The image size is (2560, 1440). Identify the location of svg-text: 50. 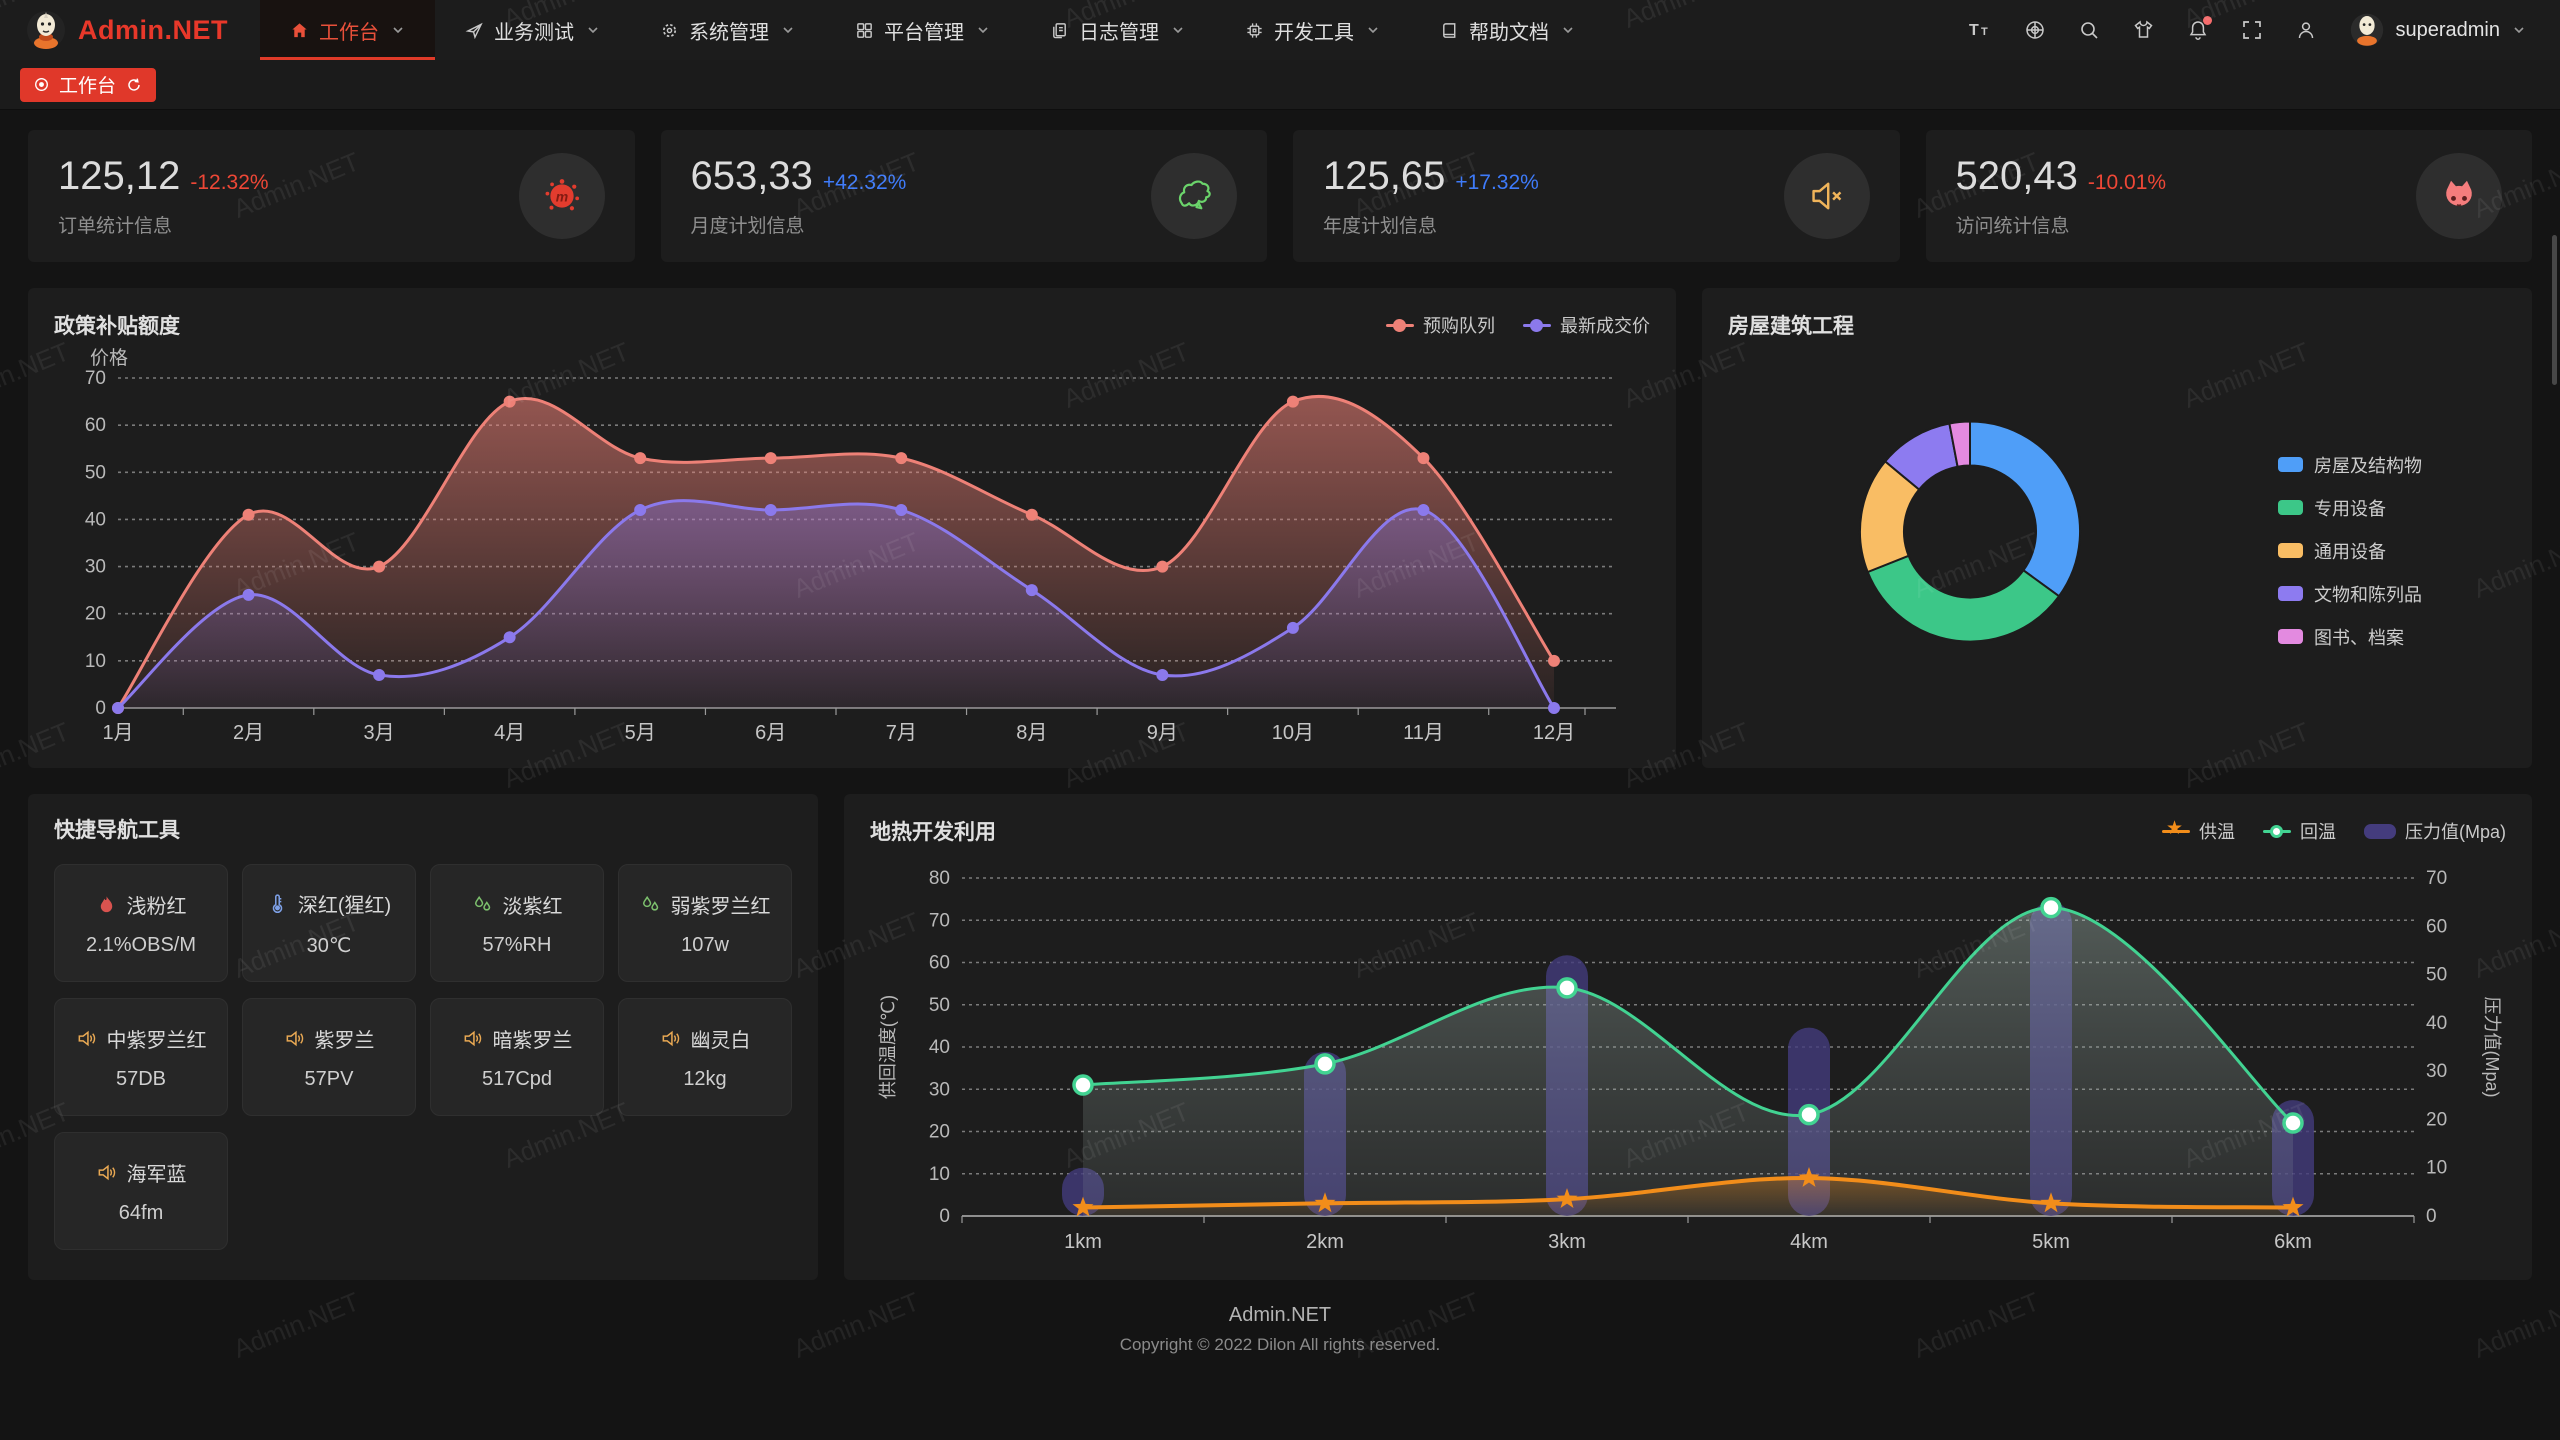
(2436, 975).